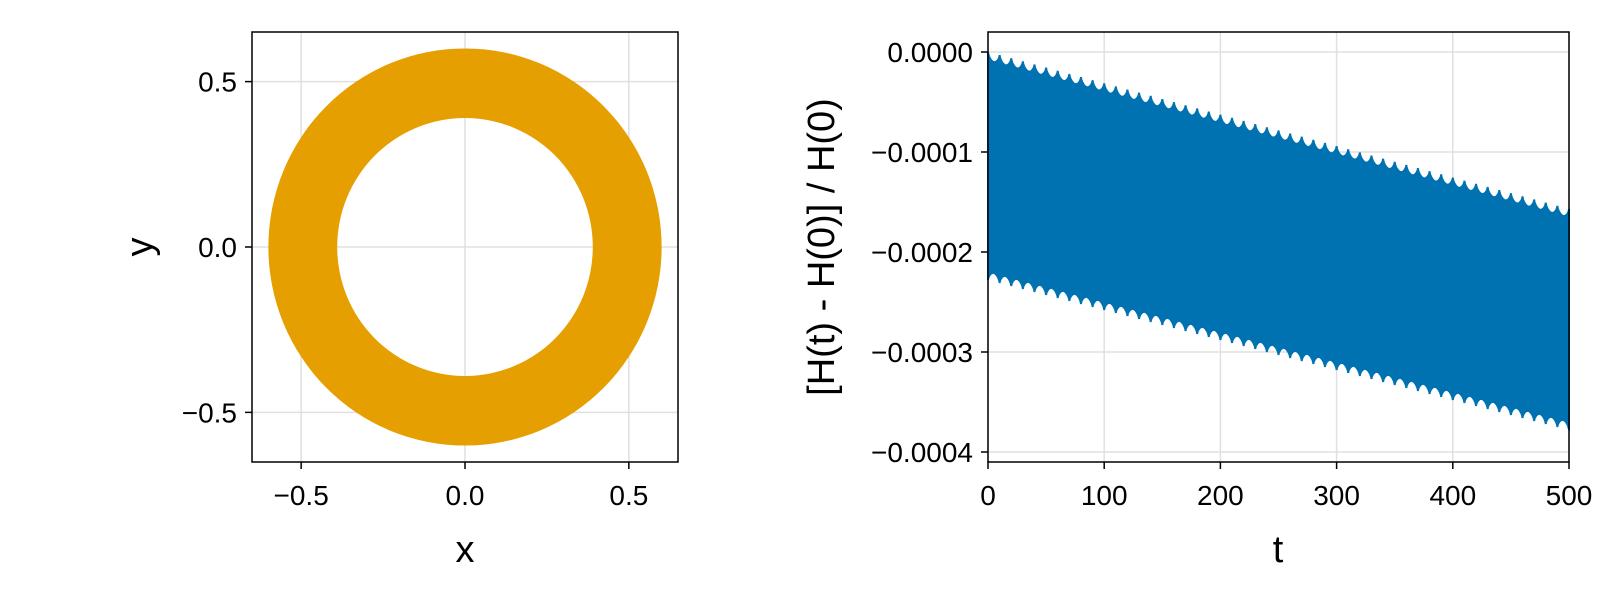 The image size is (1600, 600). I want to click on x-tick-label: 0.0, so click(465, 495).